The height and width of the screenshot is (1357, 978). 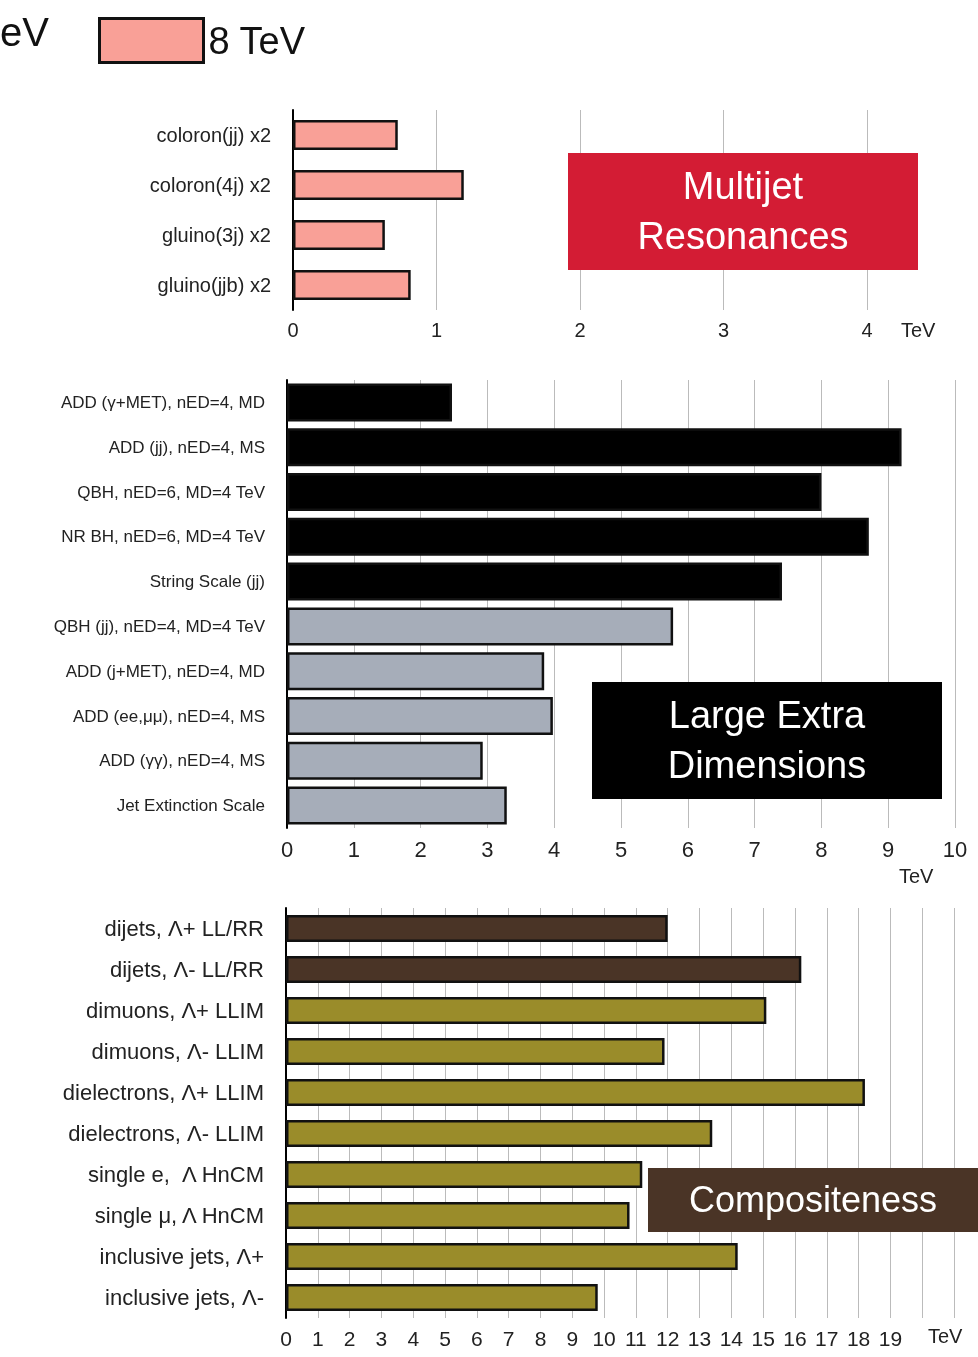 I want to click on y-tick-label: ADD (γ+MET), nED=4, MD, so click(x=162, y=402).